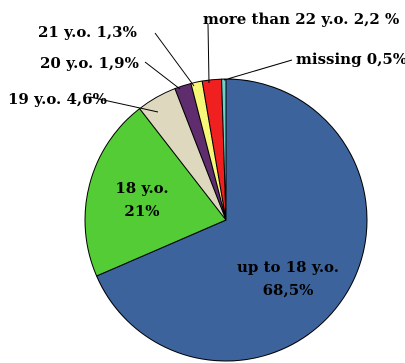 This screenshot has width=405, height=363. I want to click on slice-value-up-to-18-y-o: 68,5%, so click(288, 290).